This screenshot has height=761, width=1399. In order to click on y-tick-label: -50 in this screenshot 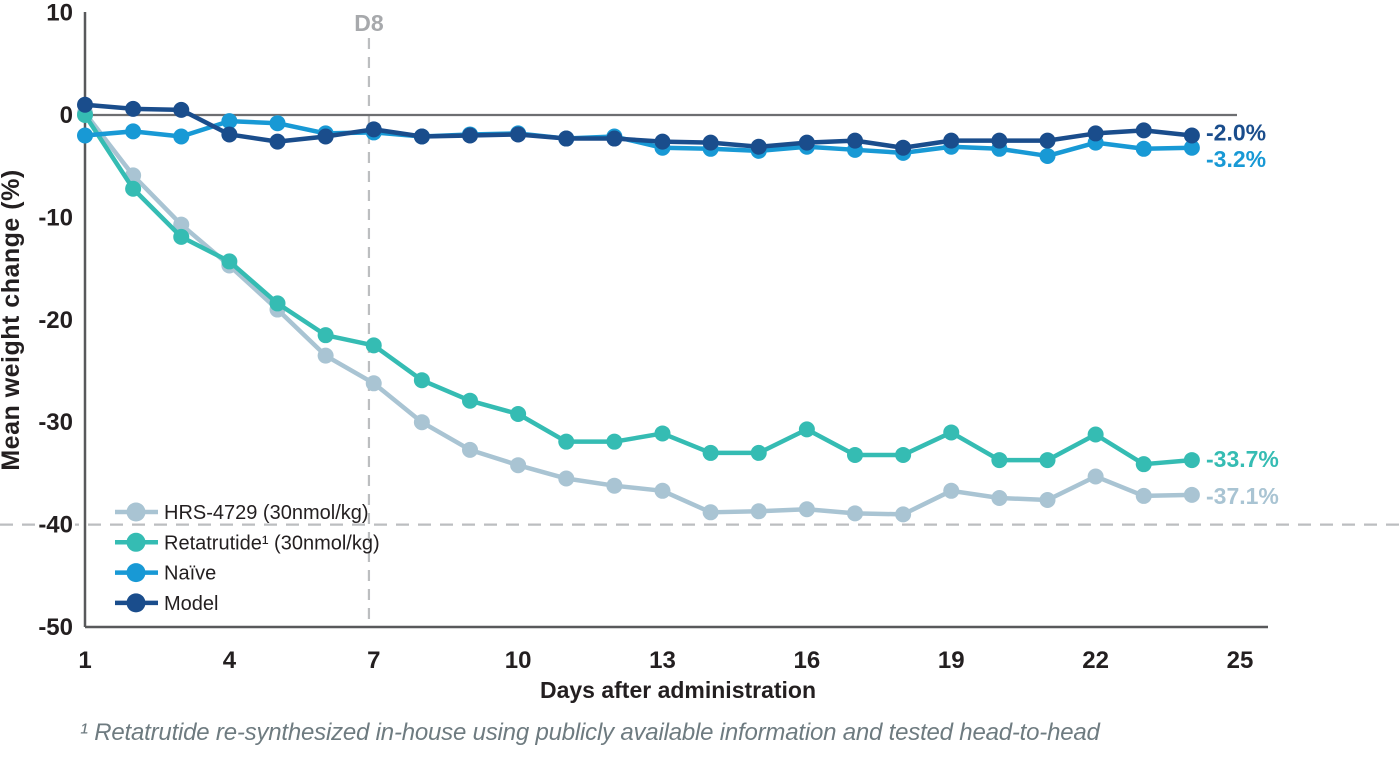, I will do `click(55, 627)`.